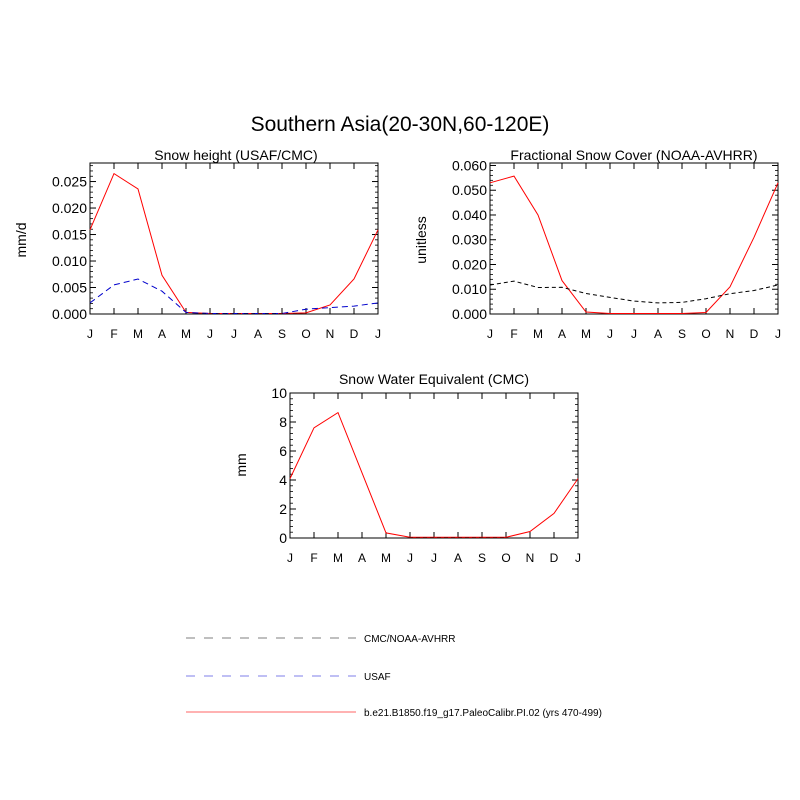 Image resolution: width=800 pixels, height=800 pixels. I want to click on figure-title: Southern Asia(20-30N,60-120E), so click(400, 124).